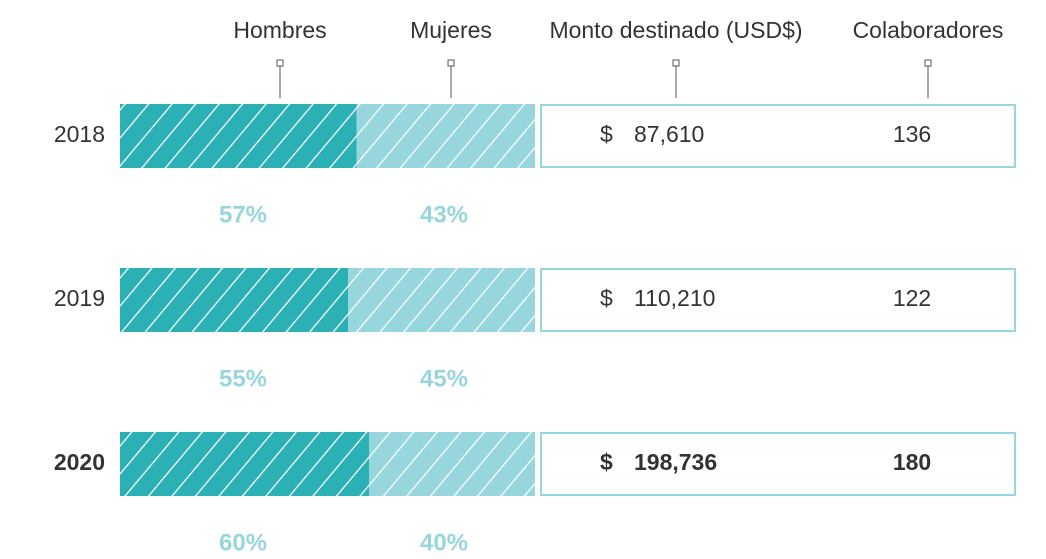 The height and width of the screenshot is (559, 1046). Describe the element at coordinates (928, 30) in the screenshot. I see `column-header: Colaboradores` at that location.